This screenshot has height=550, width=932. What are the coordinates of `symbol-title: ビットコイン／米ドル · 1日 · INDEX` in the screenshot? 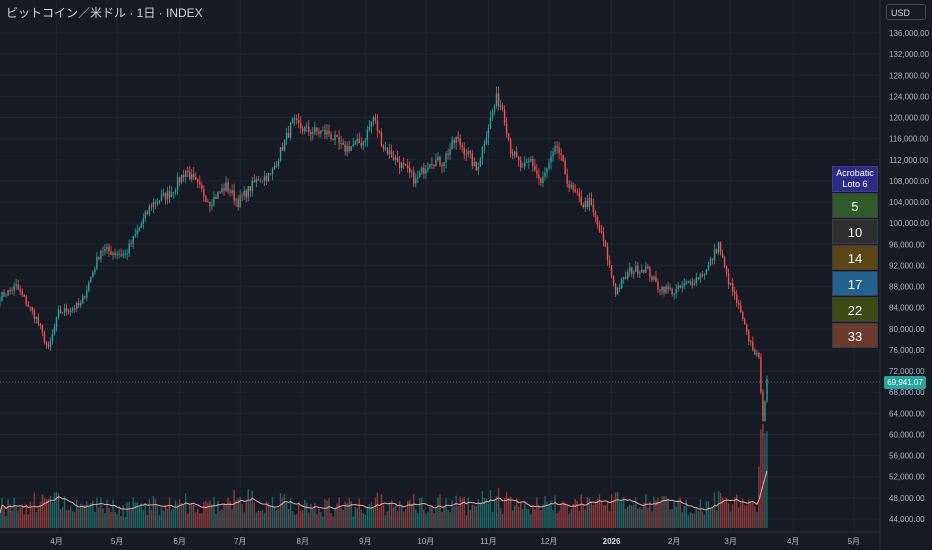 It's located at (104, 13).